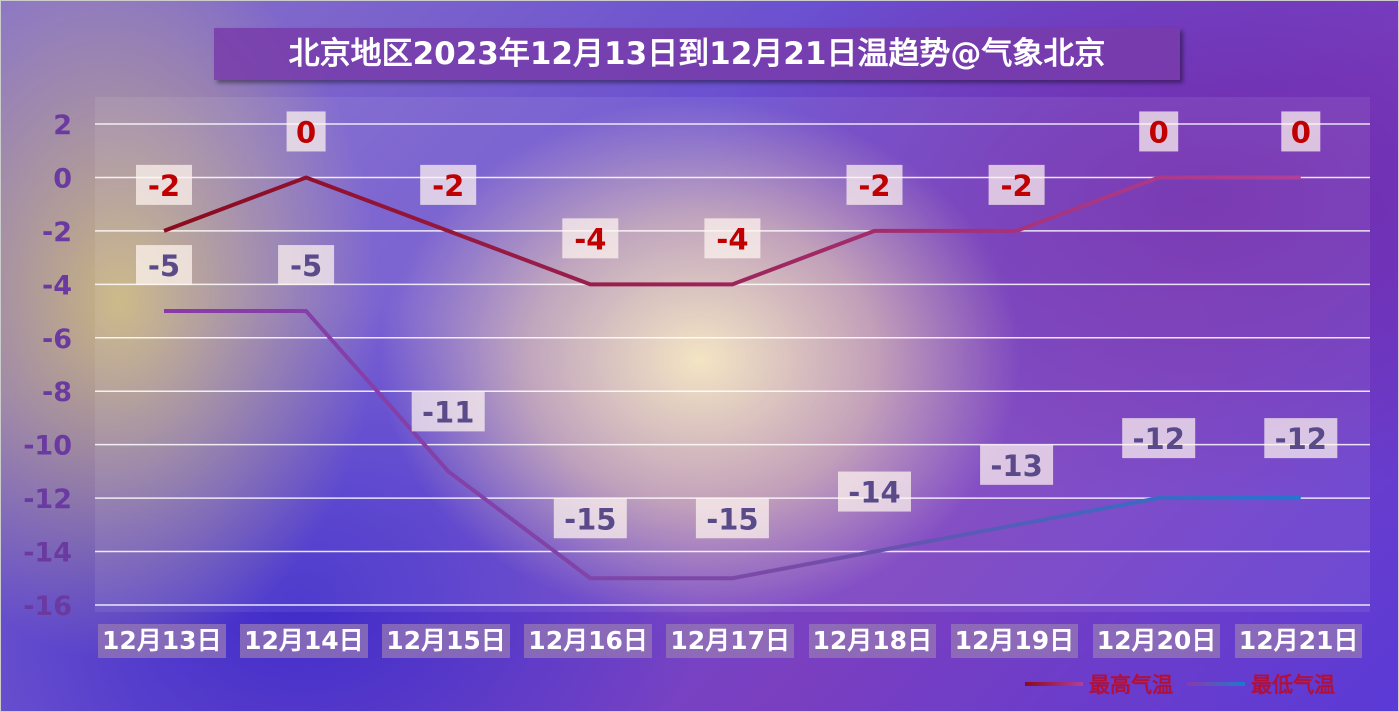 Image resolution: width=1399 pixels, height=712 pixels. I want to click on x-tick-label: 12月14日, so click(304, 641).